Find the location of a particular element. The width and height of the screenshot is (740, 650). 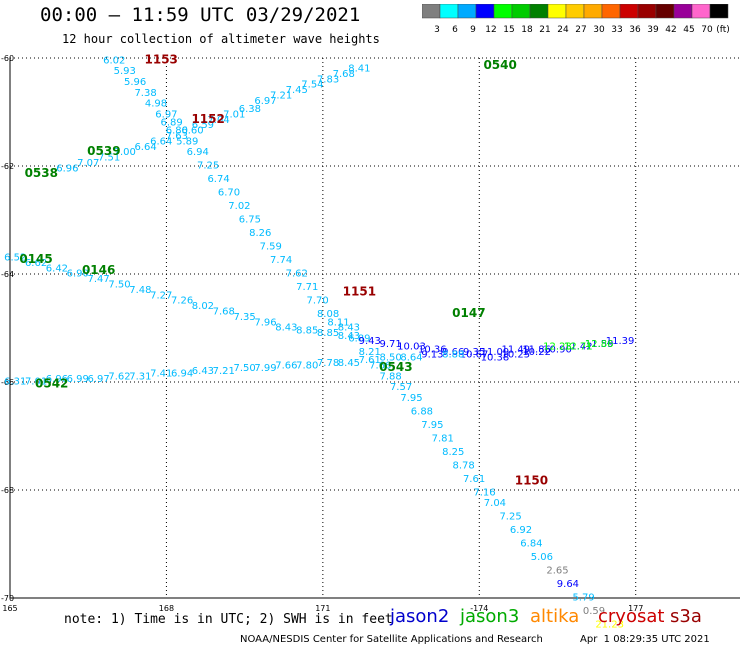

swh-value: 6.42 is located at coordinates (57, 268).